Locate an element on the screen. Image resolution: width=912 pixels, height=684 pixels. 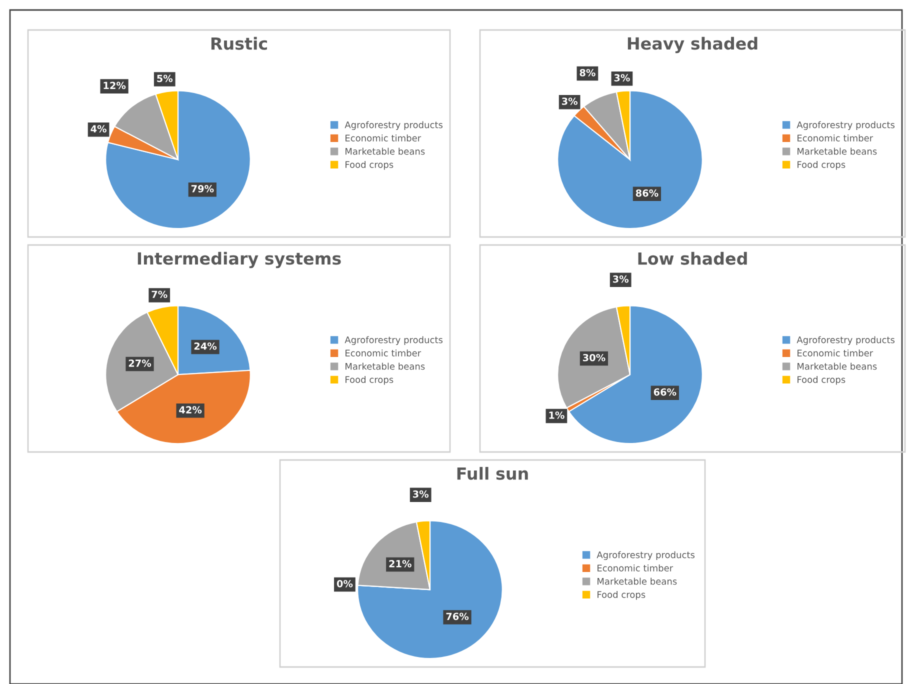
data-label: 8% is located at coordinates (588, 72).